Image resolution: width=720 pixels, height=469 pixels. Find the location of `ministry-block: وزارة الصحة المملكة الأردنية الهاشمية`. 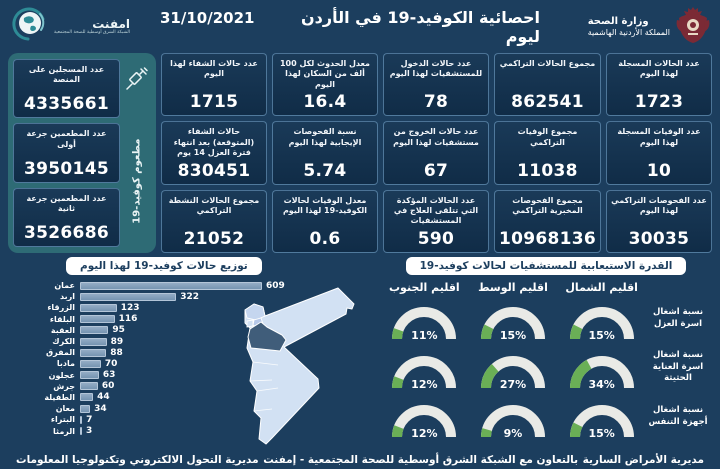

ministry-block: وزارة الصحة المملكة الأردنية الهاشمية is located at coordinates (625, 27).